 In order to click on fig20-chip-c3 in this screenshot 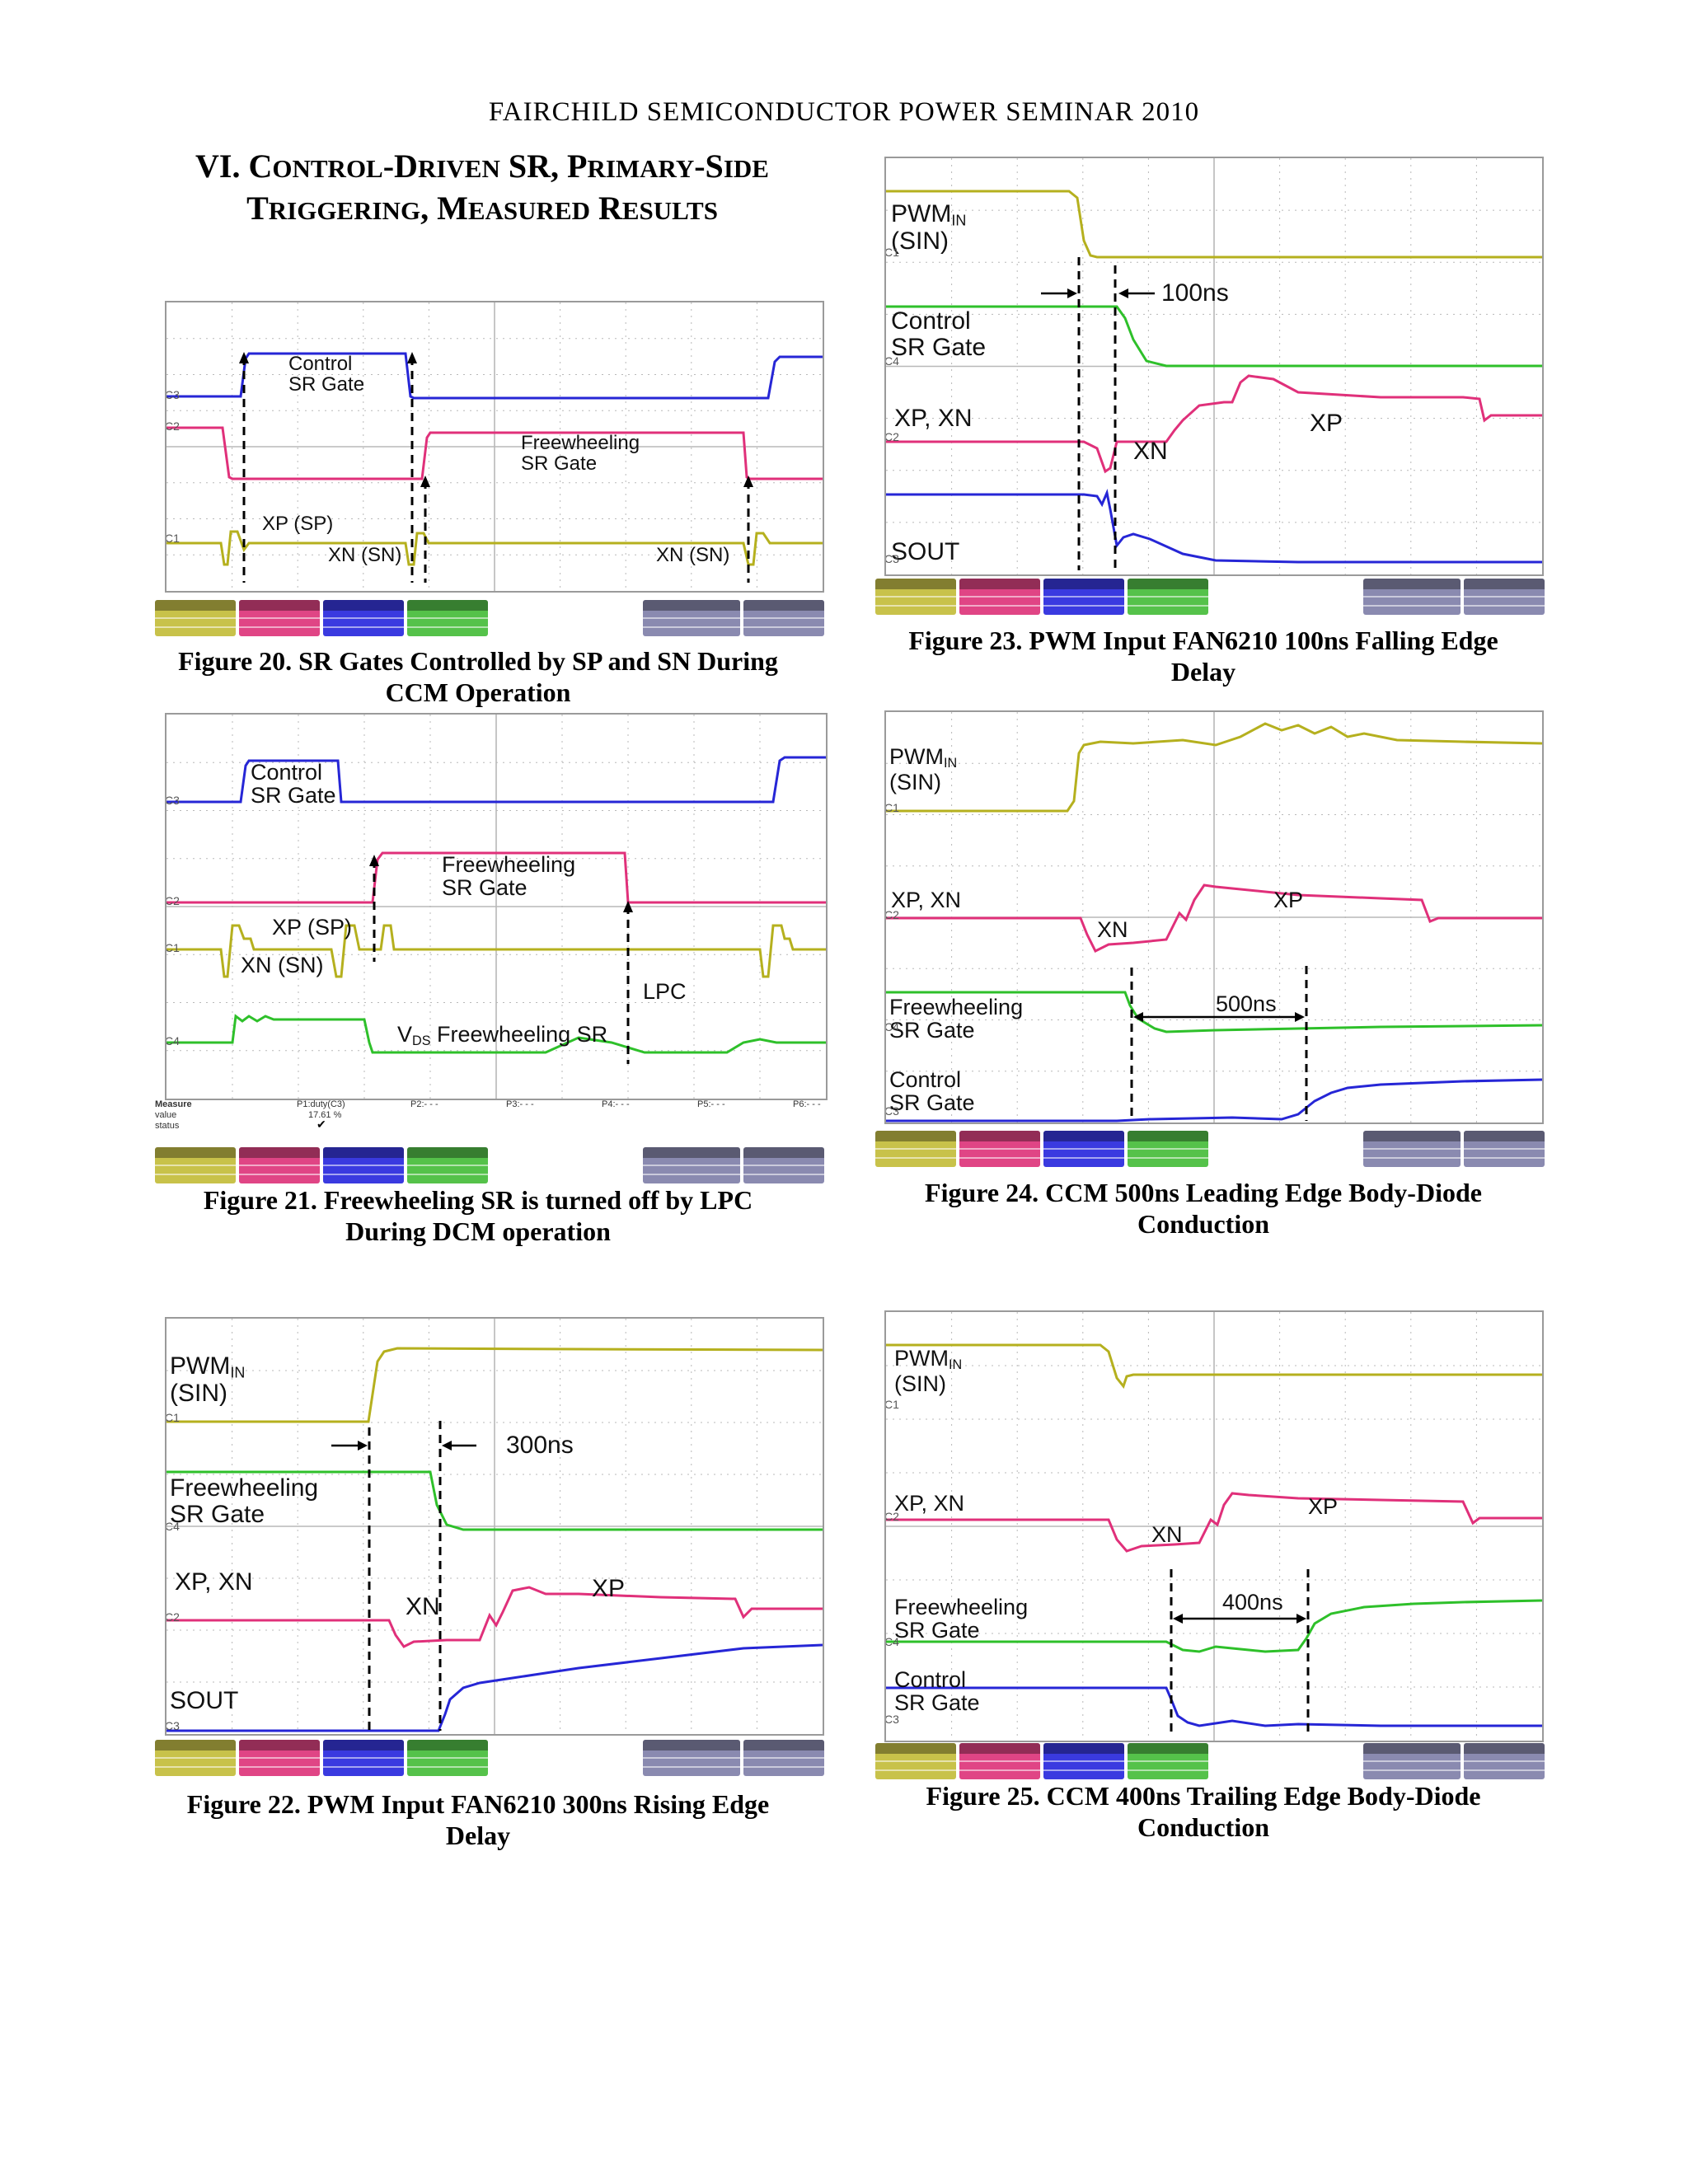, I will do `click(364, 618)`.